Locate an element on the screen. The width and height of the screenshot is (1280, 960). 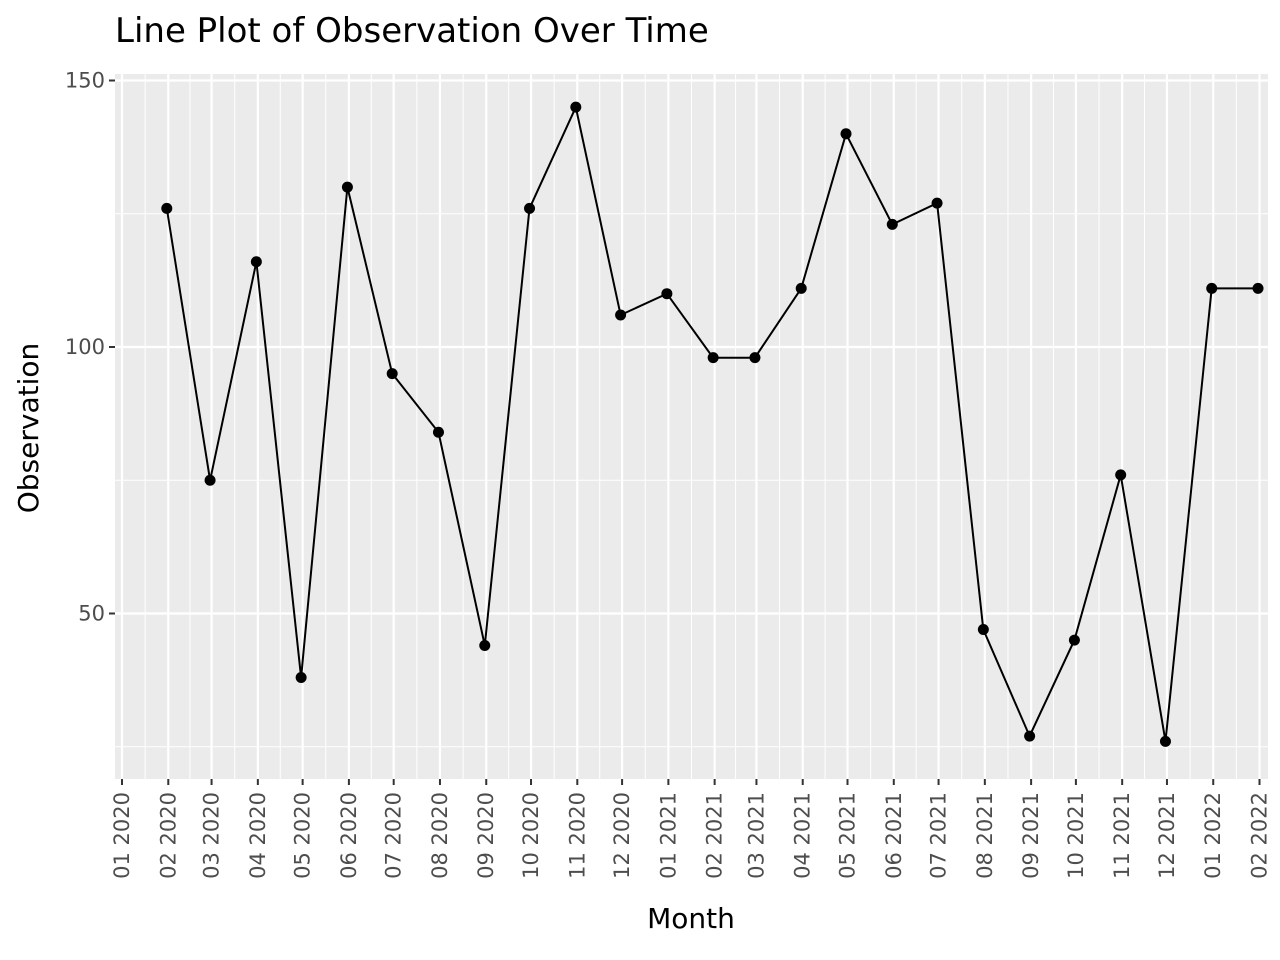
chart-title: Line Plot of Observation Over Time is located at coordinates (412, 31).